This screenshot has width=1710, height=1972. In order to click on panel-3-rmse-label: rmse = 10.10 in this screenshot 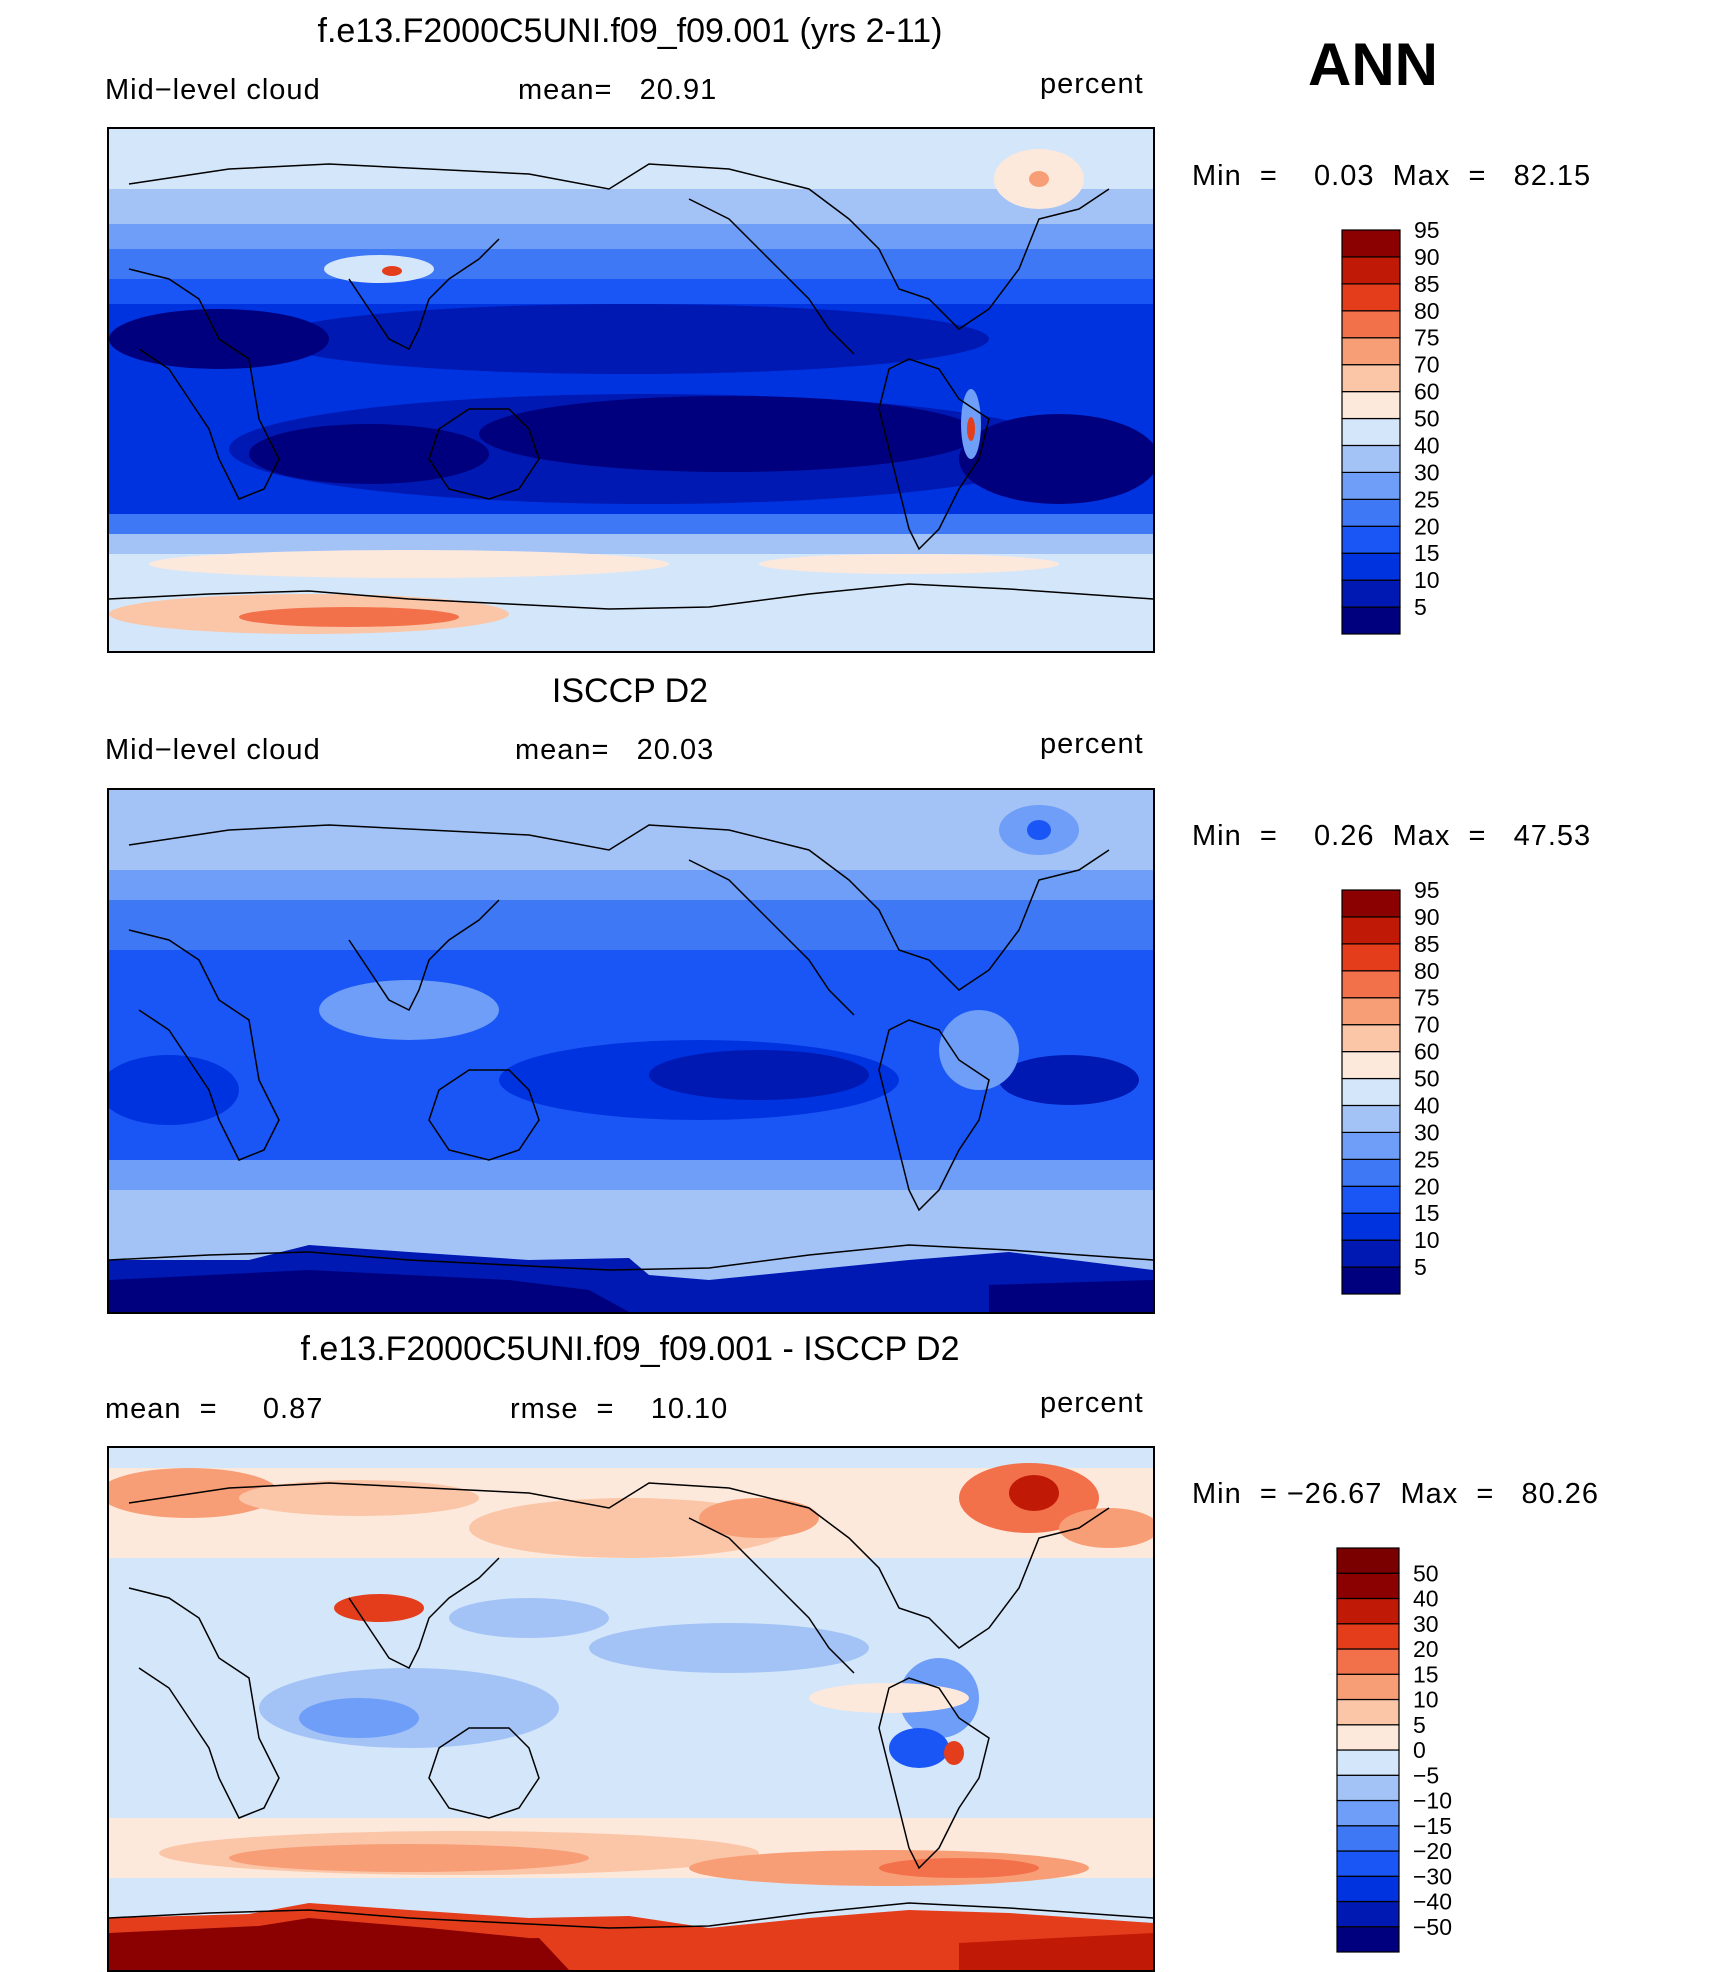, I will do `click(619, 1409)`.